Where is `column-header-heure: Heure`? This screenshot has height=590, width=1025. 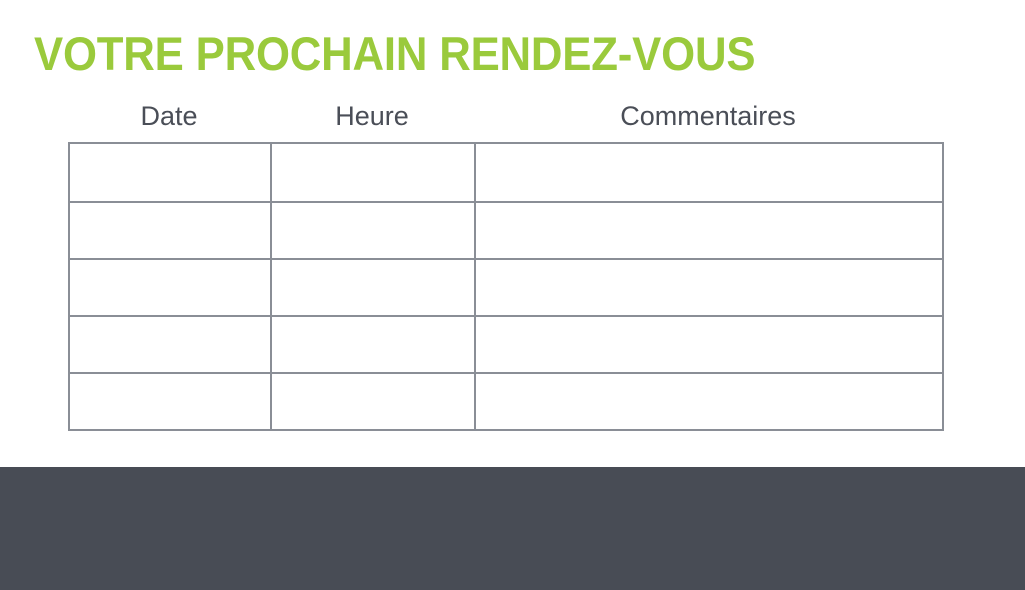
column-header-heure: Heure is located at coordinates (372, 116).